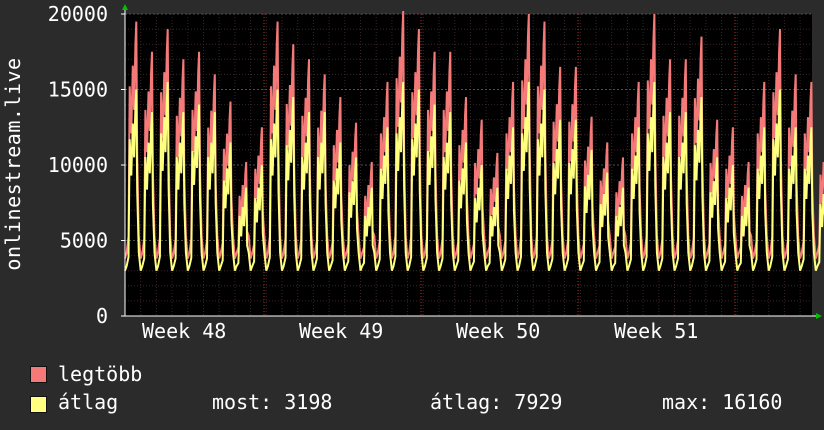 The height and width of the screenshot is (430, 824). What do you see at coordinates (125, 7) in the screenshot?
I see `y-axis-arrow` at bounding box center [125, 7].